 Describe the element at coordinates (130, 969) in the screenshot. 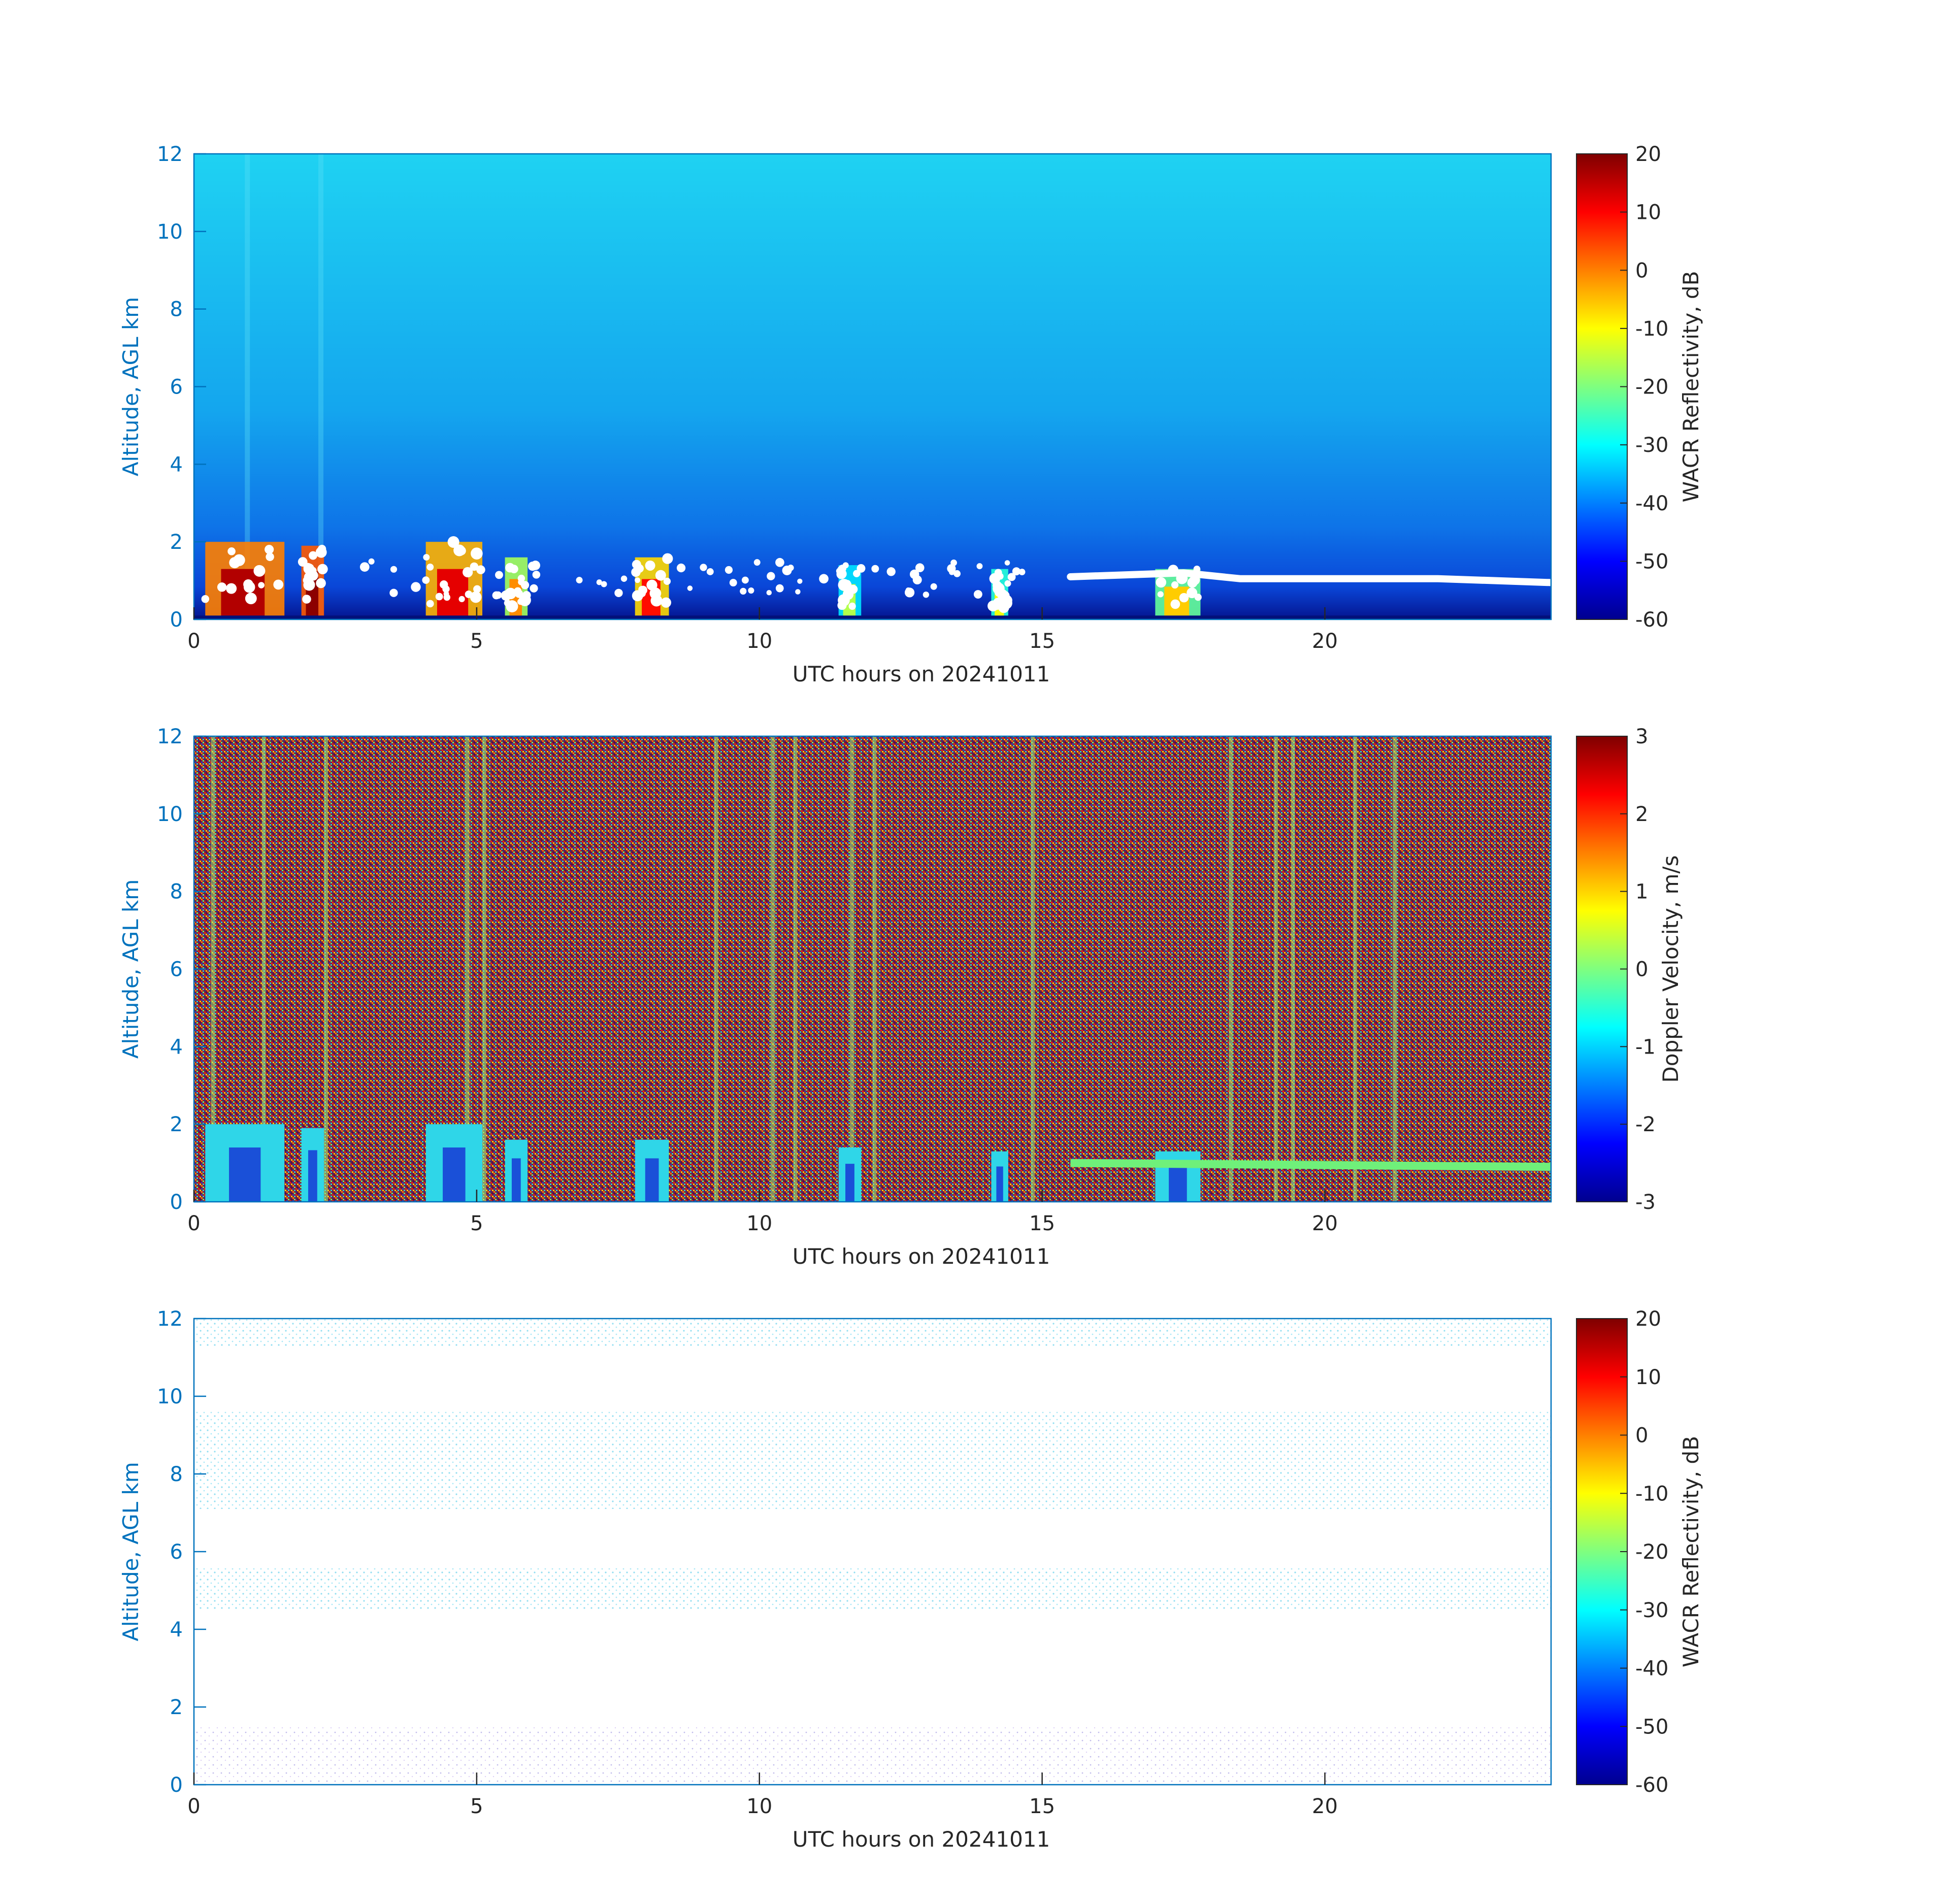

I see `y-axis-label: Altitude, AGL km` at that location.